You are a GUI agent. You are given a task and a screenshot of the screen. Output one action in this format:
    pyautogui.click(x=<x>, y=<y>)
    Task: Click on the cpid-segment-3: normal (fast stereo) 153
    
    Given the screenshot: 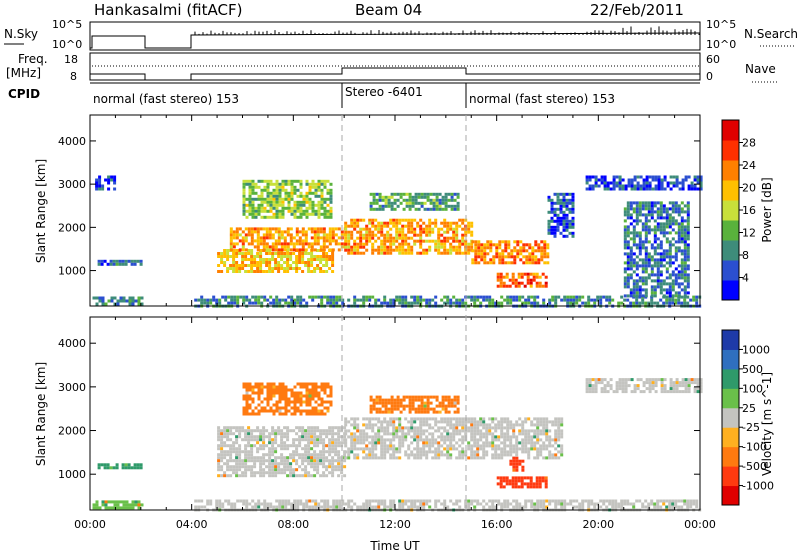 What is the action you would take?
    pyautogui.click(x=542, y=99)
    